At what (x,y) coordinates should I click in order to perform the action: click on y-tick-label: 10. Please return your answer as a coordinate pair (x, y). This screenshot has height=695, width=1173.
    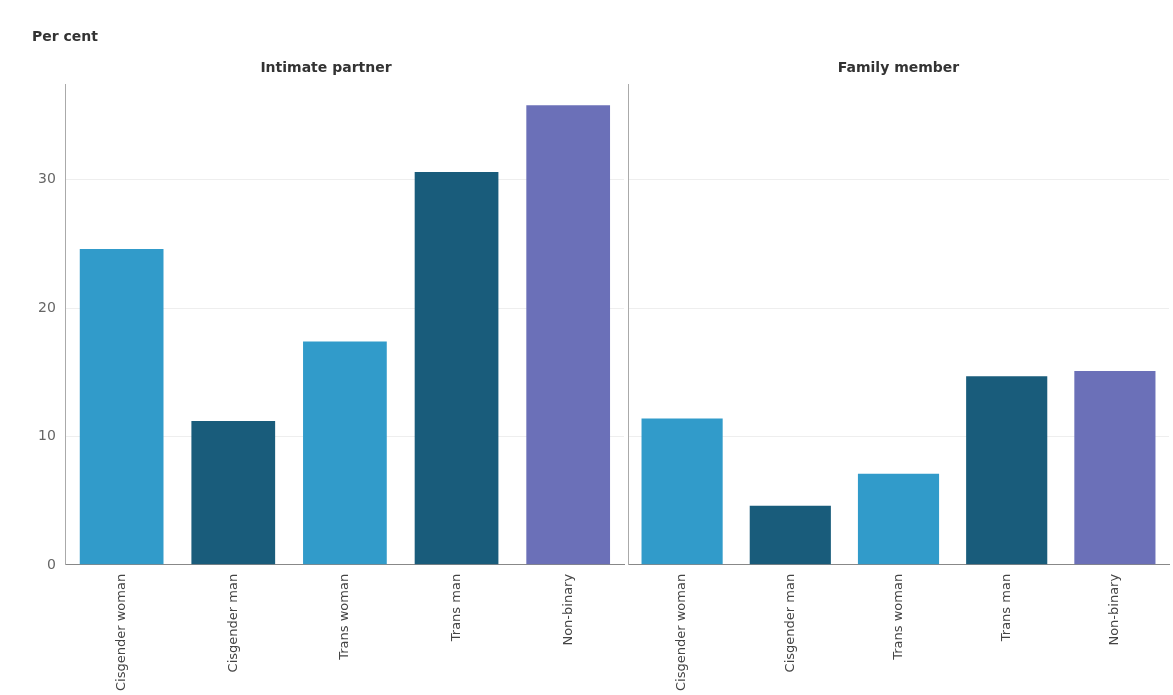
    Looking at the image, I should click on (46, 435).